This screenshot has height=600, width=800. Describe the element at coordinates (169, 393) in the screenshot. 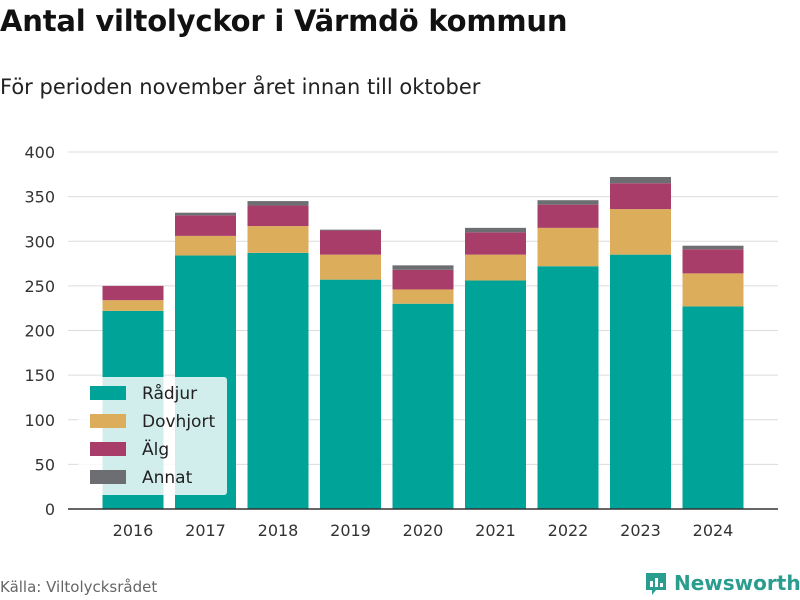

I see `legend-label: Rådjur` at that location.